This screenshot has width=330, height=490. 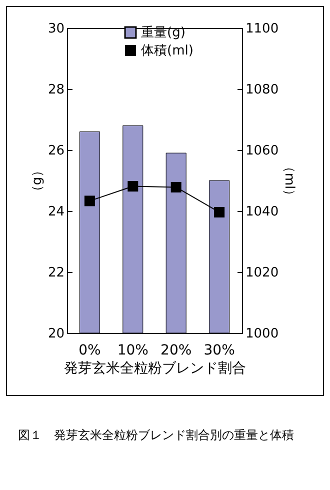 What do you see at coordinates (56, 151) in the screenshot?
I see `y-tick-label: 26` at bounding box center [56, 151].